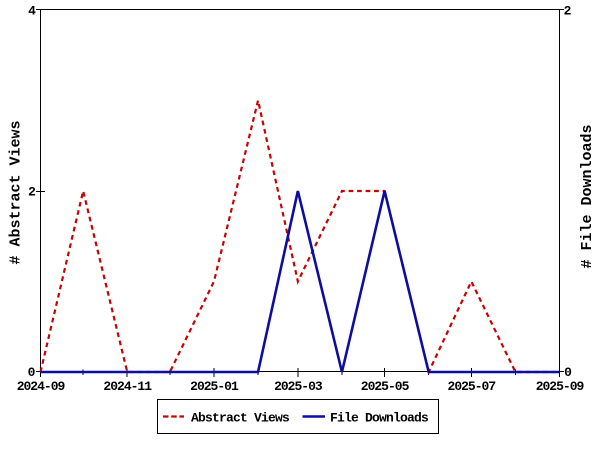  I want to click on svg-text: # Abstract Views, so click(16, 192).